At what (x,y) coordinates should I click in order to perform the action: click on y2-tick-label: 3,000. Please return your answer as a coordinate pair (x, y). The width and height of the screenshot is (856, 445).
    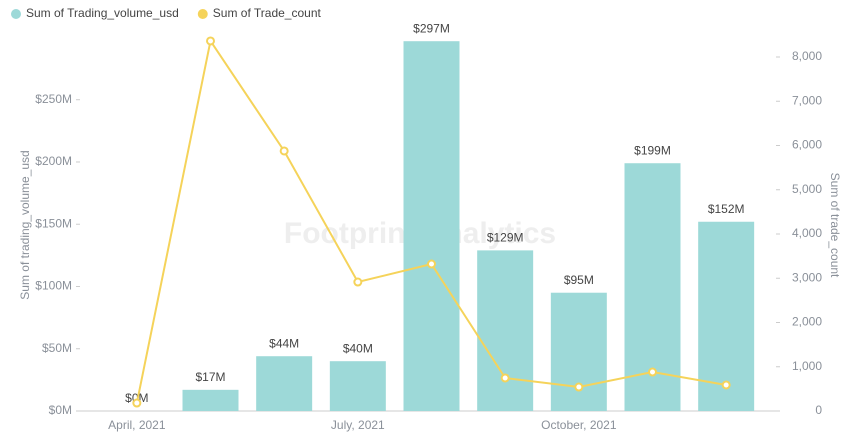
    Looking at the image, I should click on (807, 277).